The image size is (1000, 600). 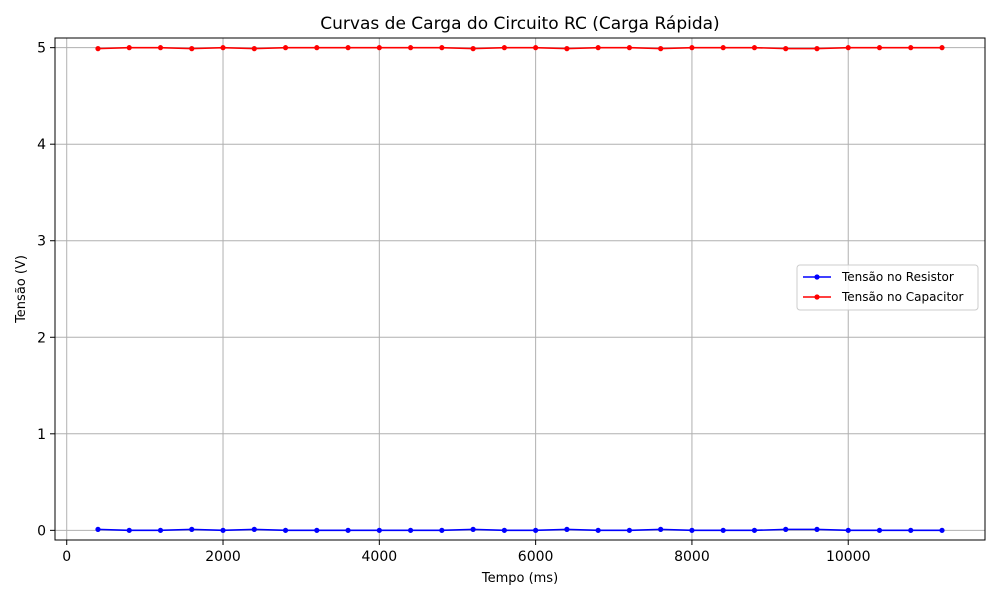 I want to click on y-tick-label: 1, so click(x=41, y=435).